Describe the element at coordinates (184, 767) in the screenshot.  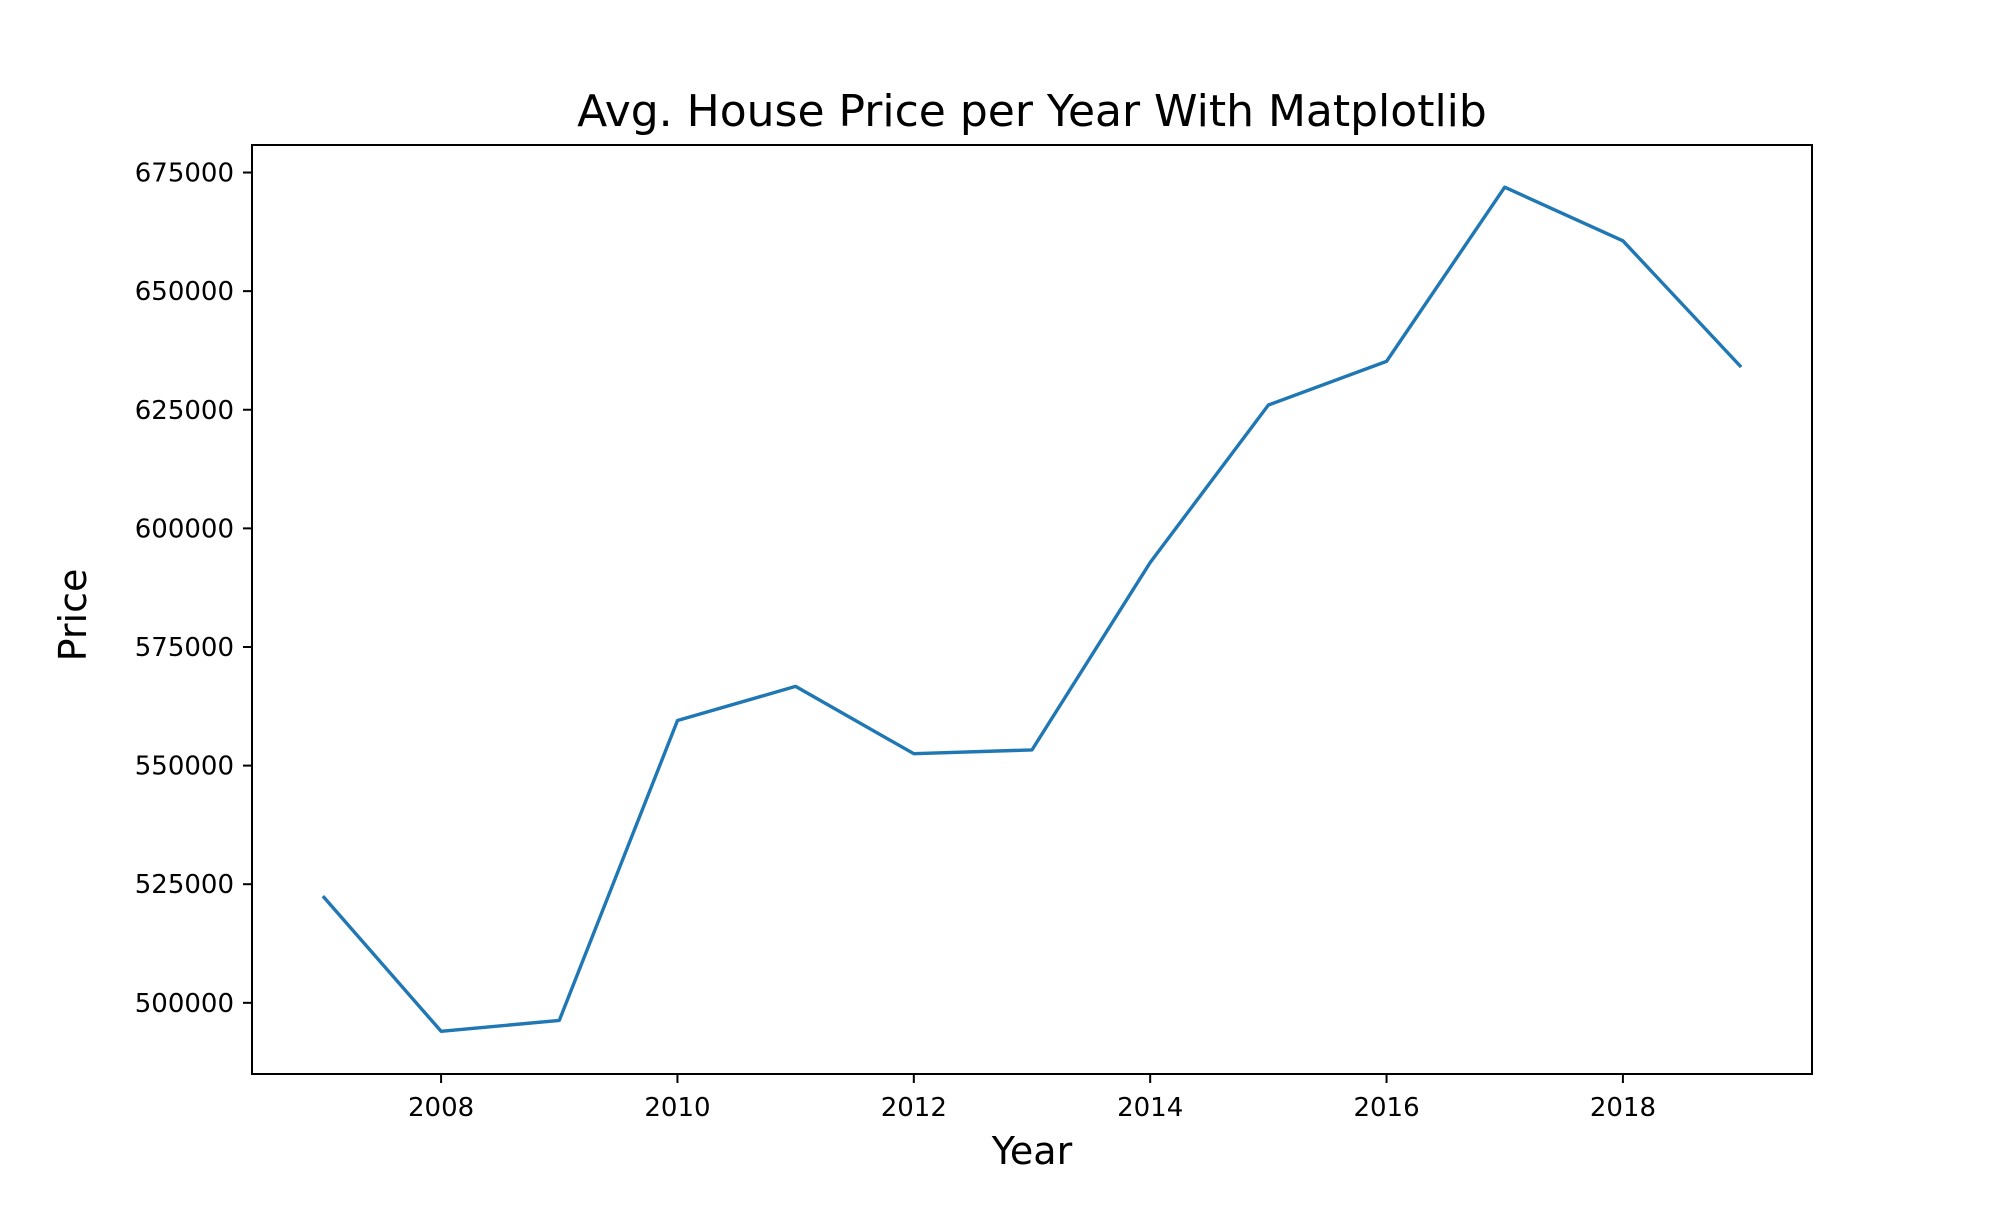
I see `y-tick-label: 550000` at that location.